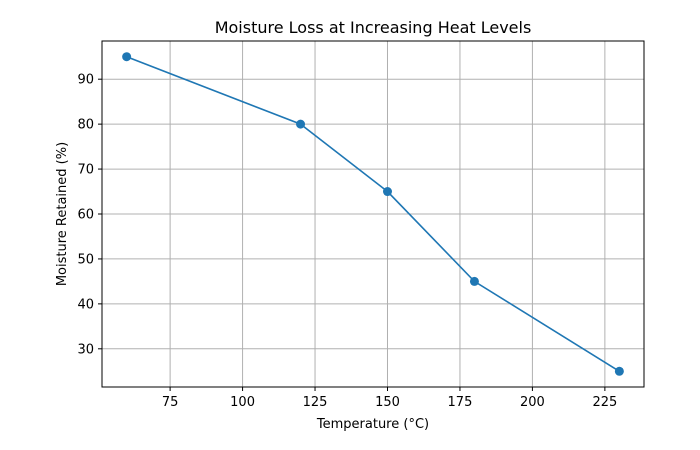  What do you see at coordinates (85, 215) in the screenshot?
I see `y-tick-label: 60` at bounding box center [85, 215].